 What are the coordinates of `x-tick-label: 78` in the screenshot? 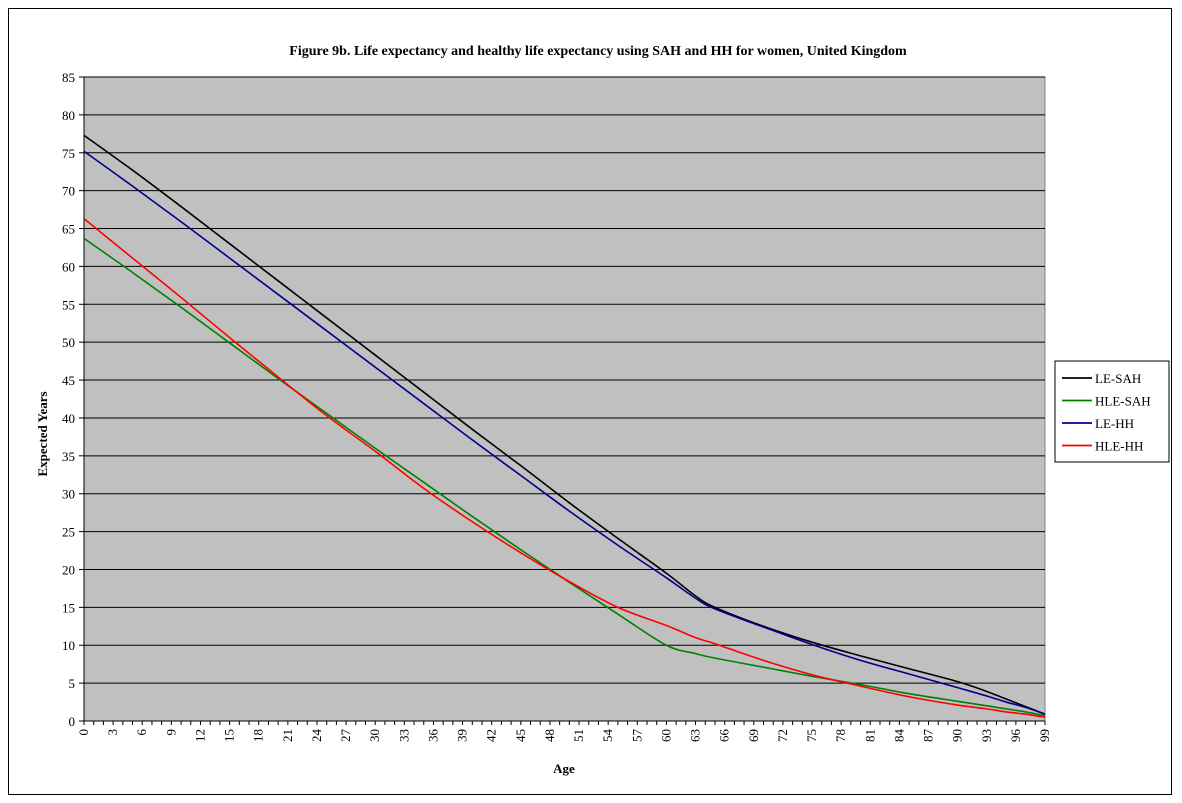 It's located at (840, 735).